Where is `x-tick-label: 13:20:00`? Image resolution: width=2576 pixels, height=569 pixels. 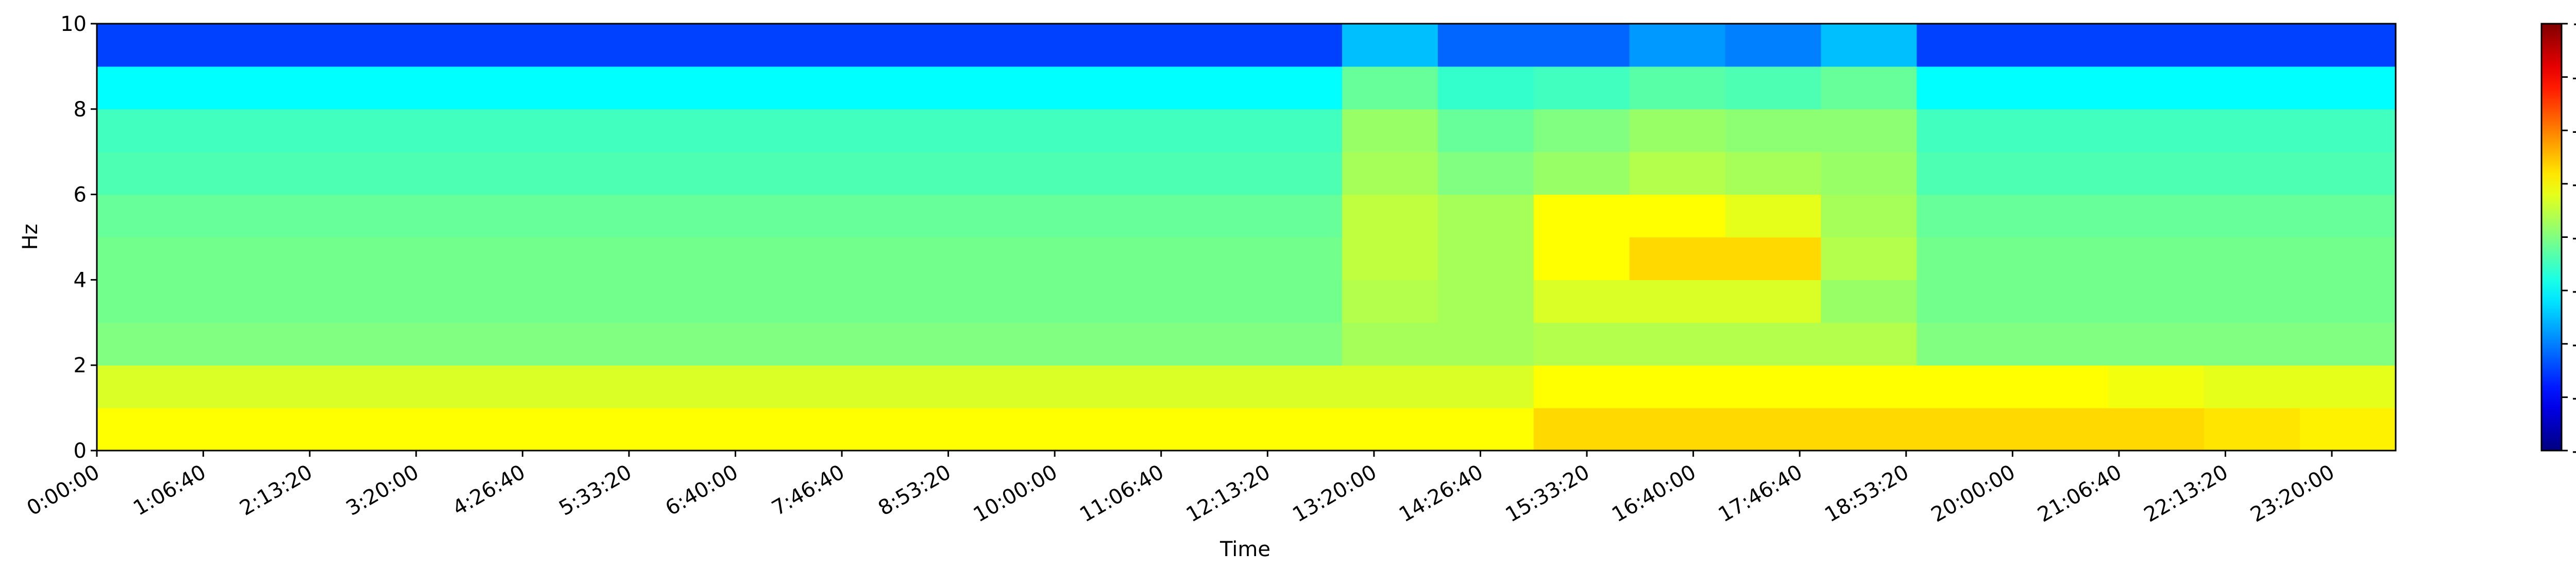 x-tick-label: 13:20:00 is located at coordinates (1335, 493).